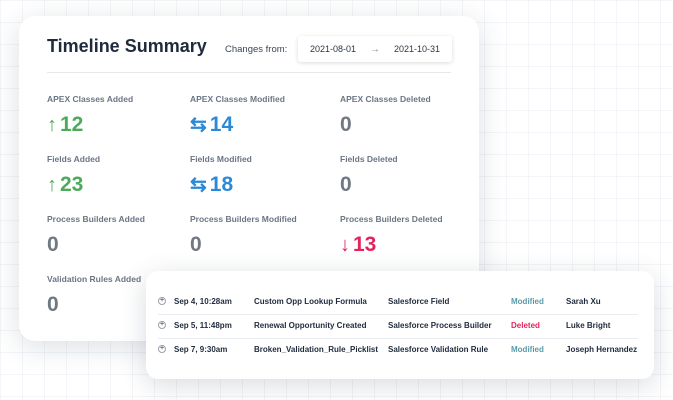 The width and height of the screenshot is (673, 400). I want to click on row-type: Salesforce Validation Rule, so click(438, 349).